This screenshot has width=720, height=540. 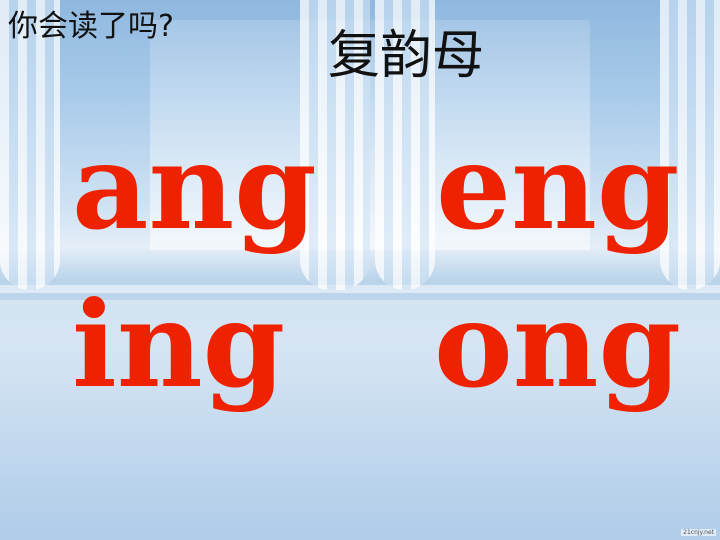 I want to click on syllable-eng: eng, so click(x=558, y=186).